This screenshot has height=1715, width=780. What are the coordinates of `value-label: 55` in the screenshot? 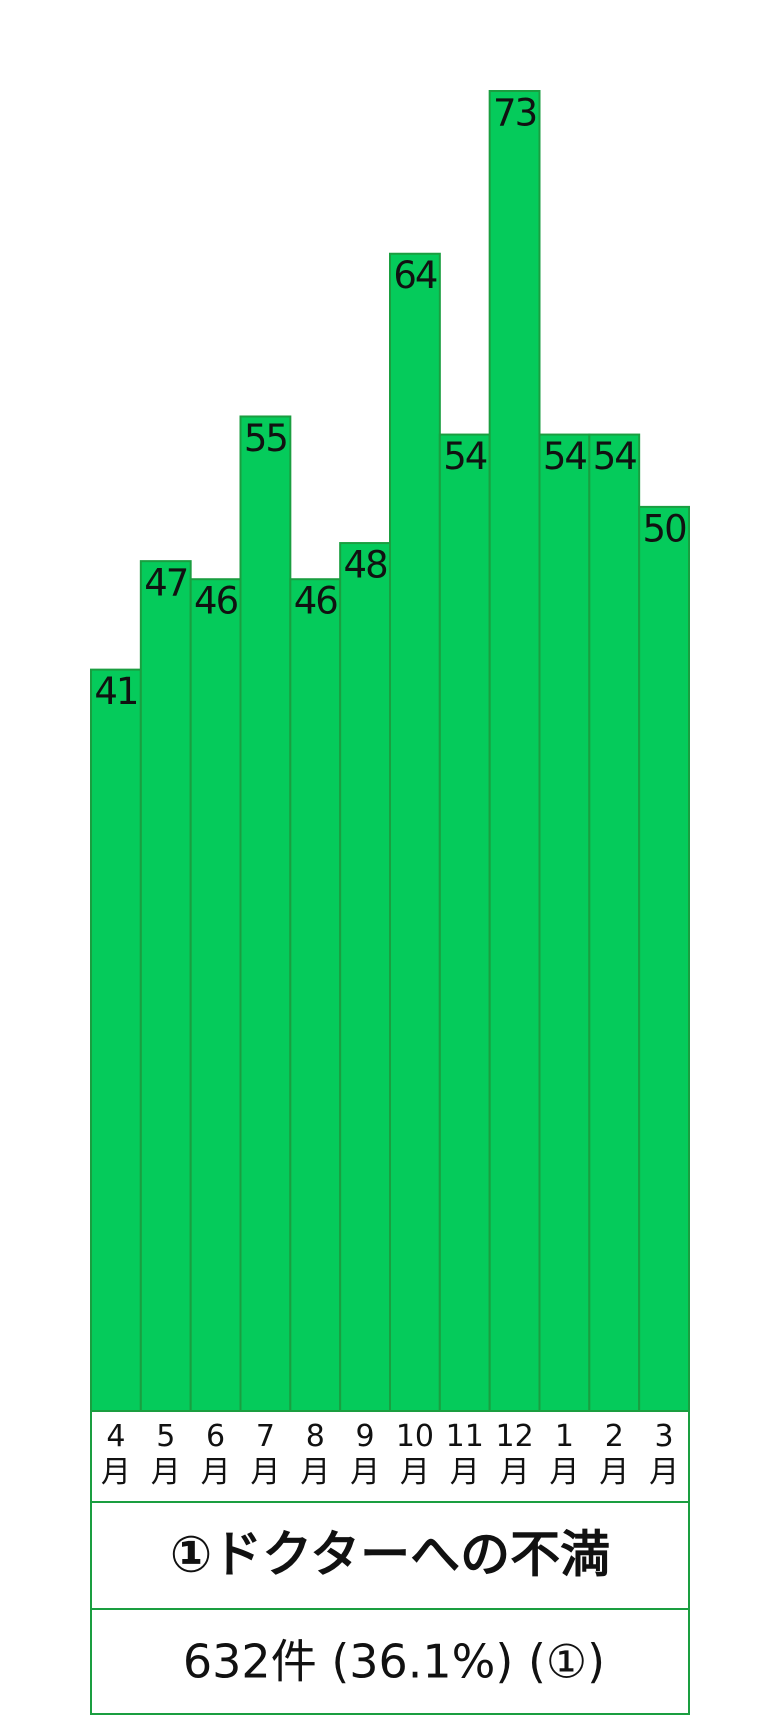 It's located at (265, 438).